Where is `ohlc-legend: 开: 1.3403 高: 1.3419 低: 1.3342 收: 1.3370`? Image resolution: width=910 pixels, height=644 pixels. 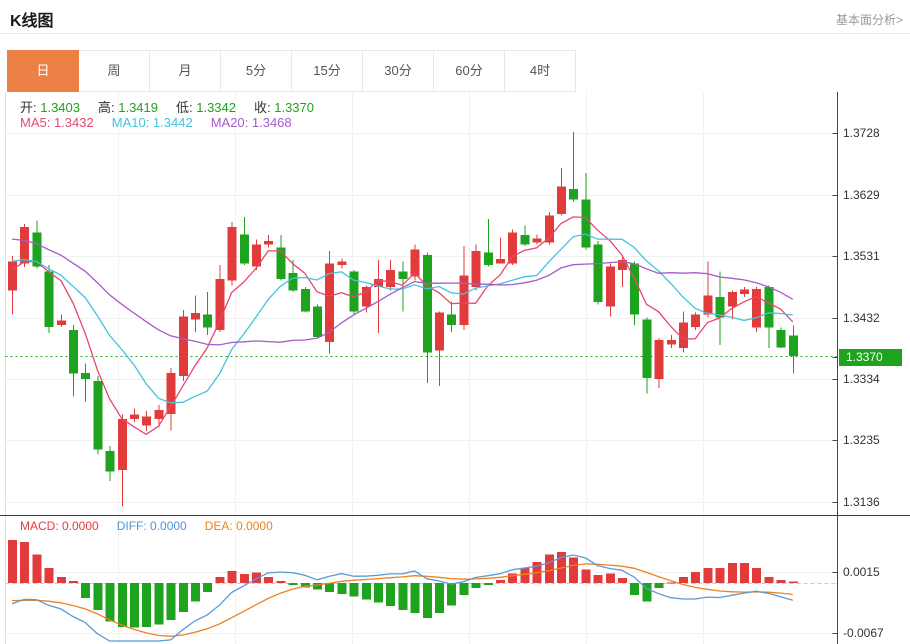
ohlc-legend: 开: 1.3403 高: 1.3419 低: 1.3342 收: 1.3370 is located at coordinates (176, 106).